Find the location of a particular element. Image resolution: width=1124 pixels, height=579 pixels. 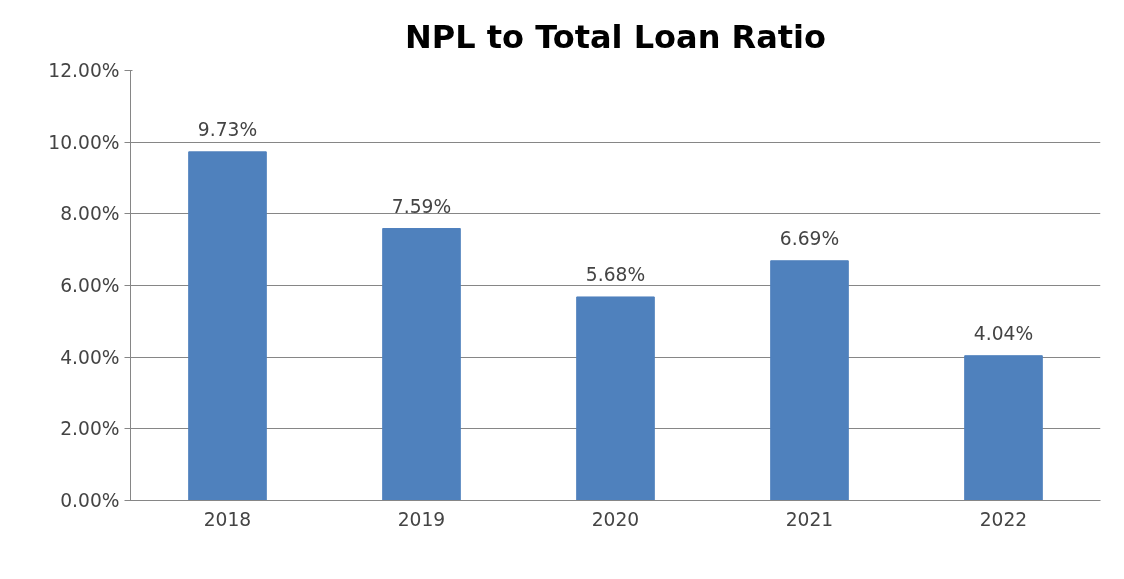

y-tick-label: 4.00% is located at coordinates (90, 357).